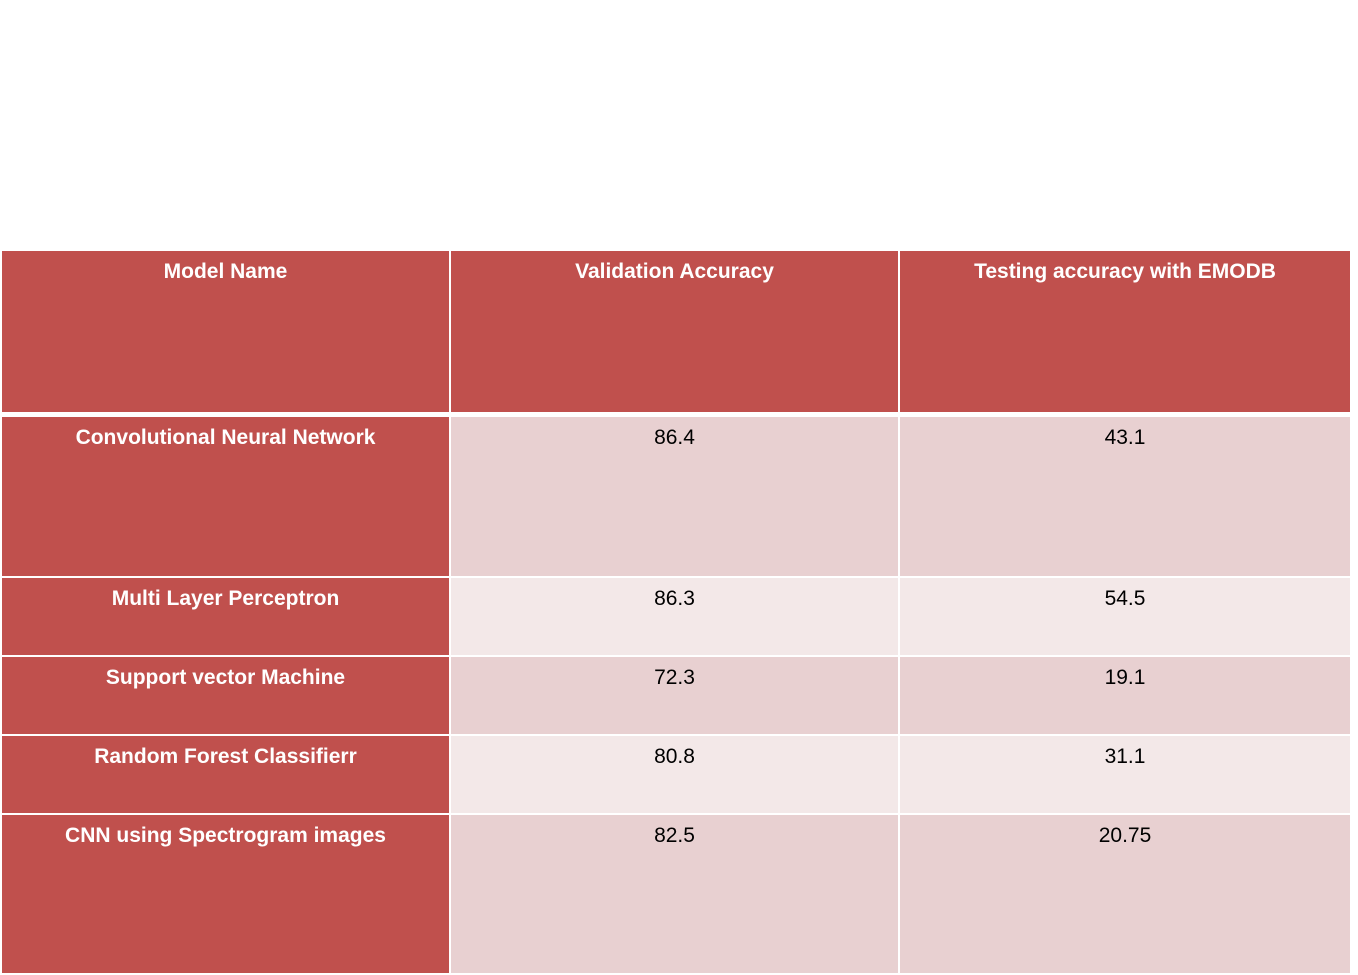  Describe the element at coordinates (1125, 616) in the screenshot. I see `testing-accuracy-cell: 54.5` at that location.